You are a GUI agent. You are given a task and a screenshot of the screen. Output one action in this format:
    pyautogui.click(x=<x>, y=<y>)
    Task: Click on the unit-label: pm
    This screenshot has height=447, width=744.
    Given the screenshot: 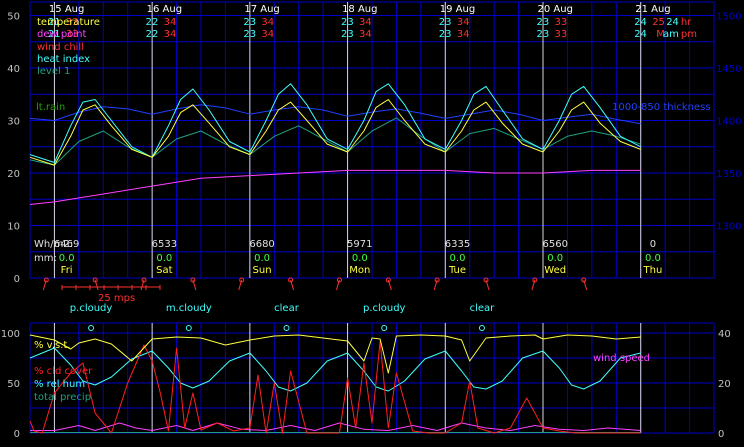 What is the action you would take?
    pyautogui.click(x=689, y=34)
    